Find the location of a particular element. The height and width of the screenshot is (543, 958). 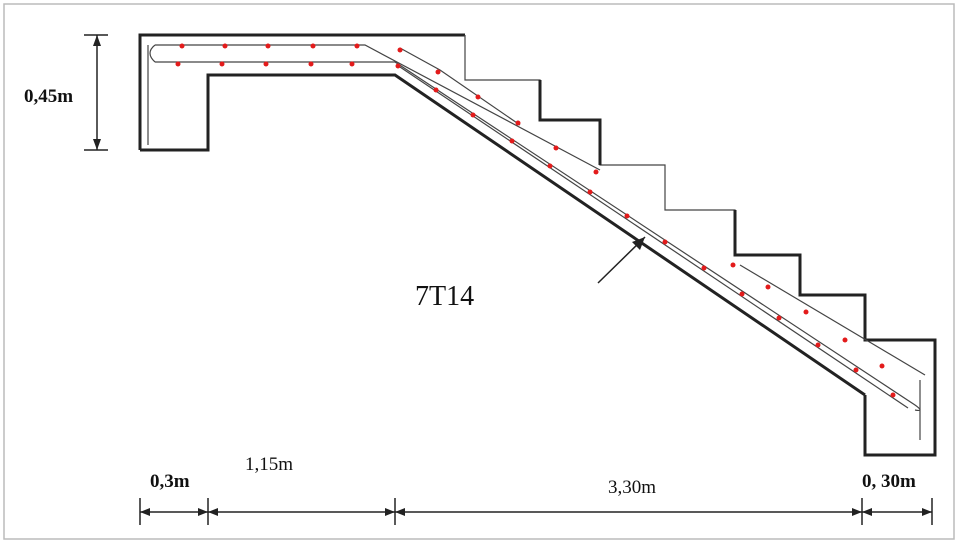

height-dimension is located at coordinates (96, 92).